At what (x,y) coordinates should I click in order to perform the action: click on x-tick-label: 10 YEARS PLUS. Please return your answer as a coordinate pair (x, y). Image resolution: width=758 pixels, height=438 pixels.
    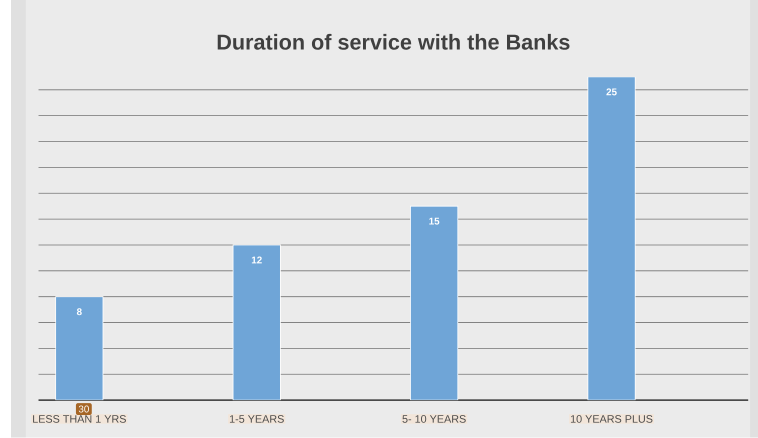
    Looking at the image, I should click on (611, 419).